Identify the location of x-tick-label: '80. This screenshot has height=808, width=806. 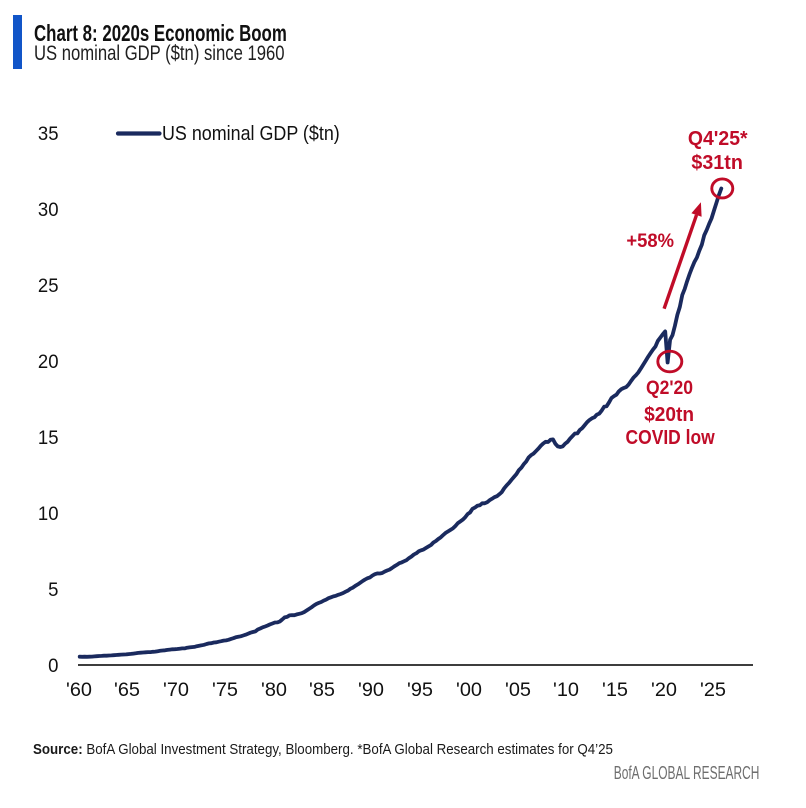
(273, 689).